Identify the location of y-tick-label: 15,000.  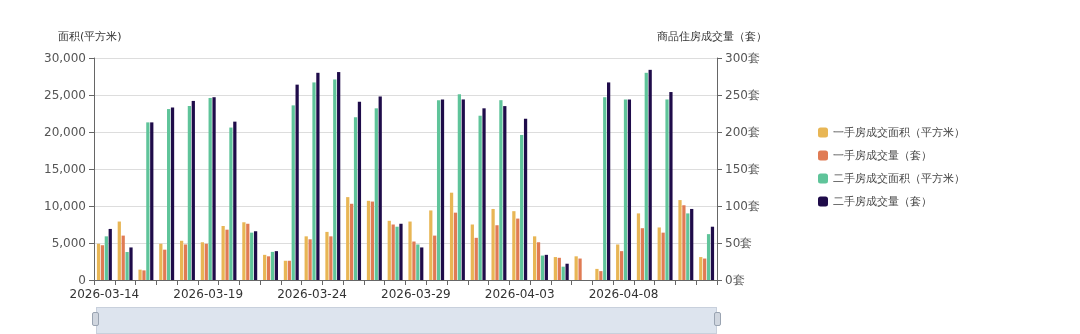
(65, 169).